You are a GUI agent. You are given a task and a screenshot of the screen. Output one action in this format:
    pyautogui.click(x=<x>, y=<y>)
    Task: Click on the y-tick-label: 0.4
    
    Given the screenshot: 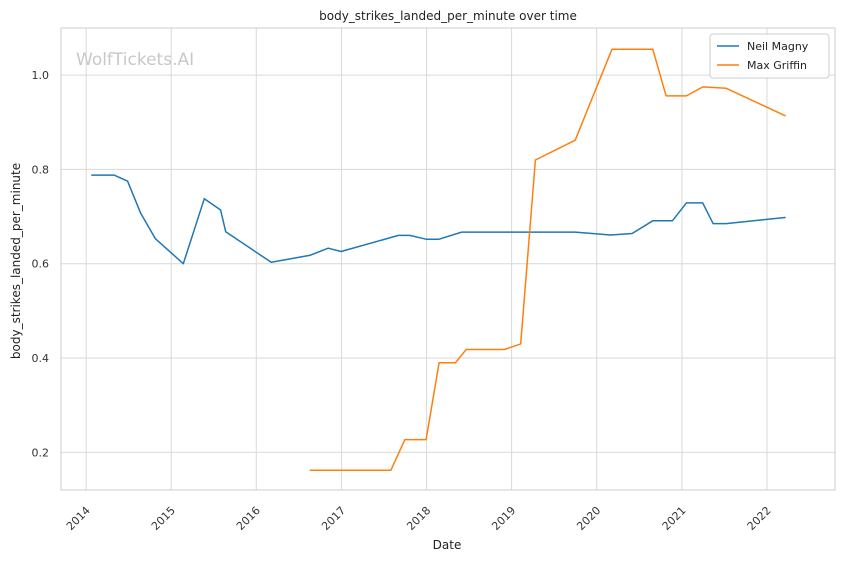 What is the action you would take?
    pyautogui.click(x=41, y=358)
    